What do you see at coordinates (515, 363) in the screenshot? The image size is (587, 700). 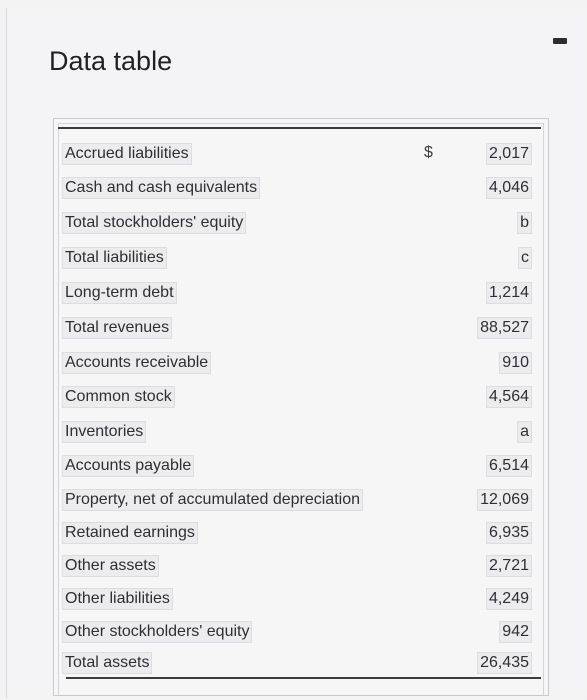 I see `row-value: 910` at bounding box center [515, 363].